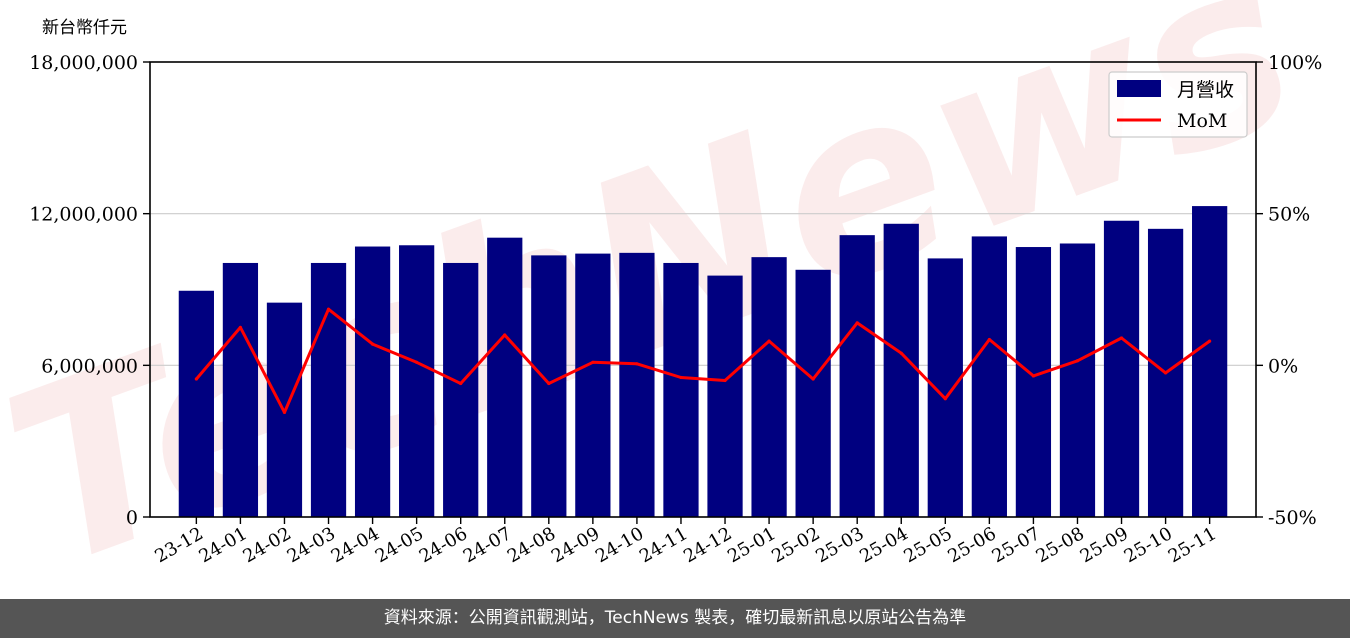 This screenshot has height=638, width=1350. What do you see at coordinates (751, 545) in the screenshot?
I see `x-tick-label-25-01: 25-01` at bounding box center [751, 545].